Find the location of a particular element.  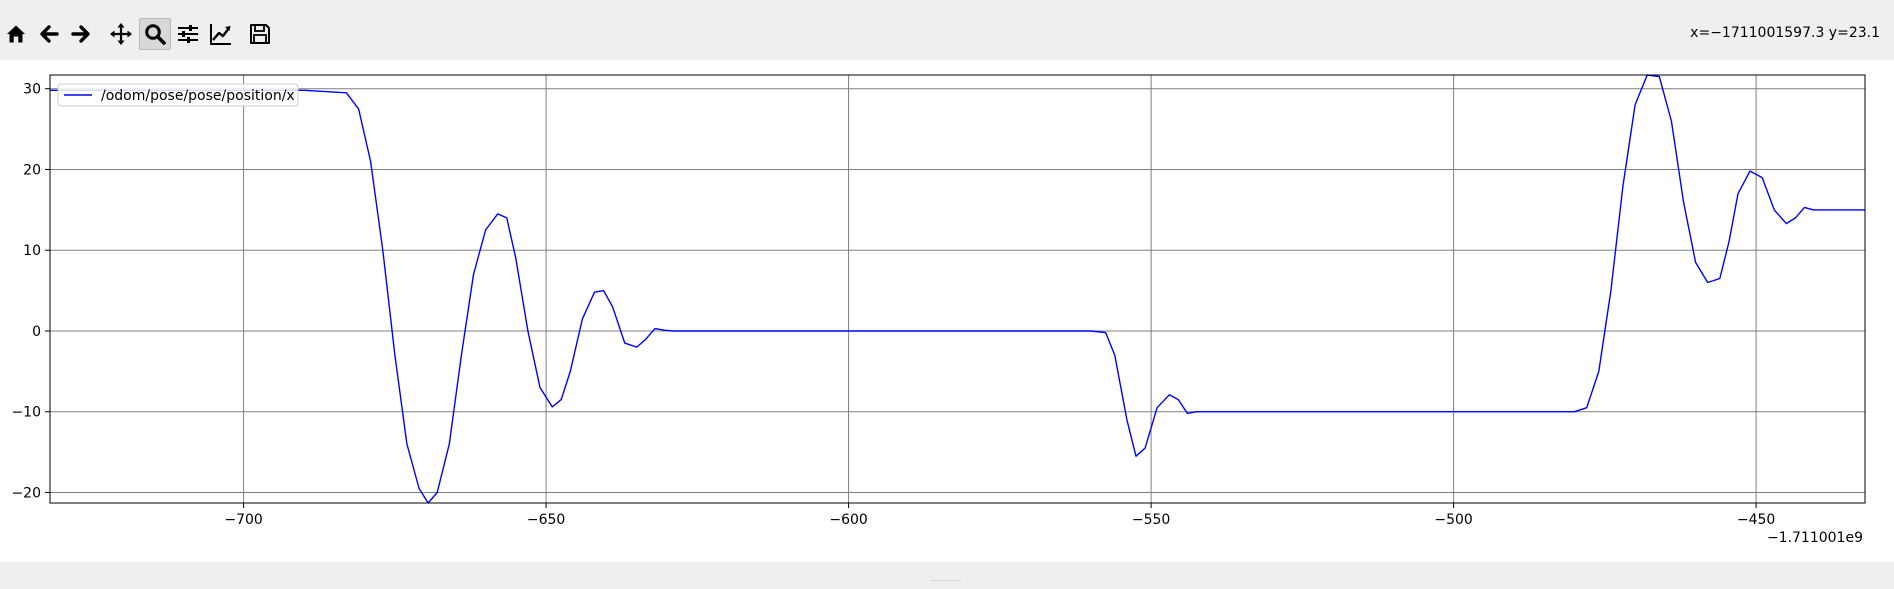

arrow-left-icon is located at coordinates (49, 34).